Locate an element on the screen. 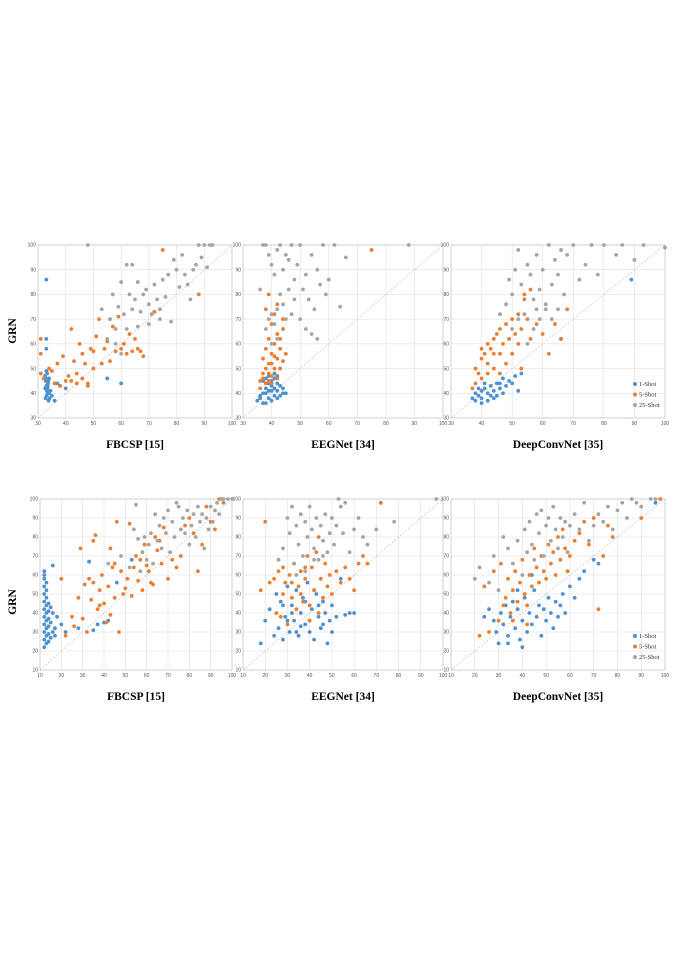  y-tick-label: 10 is located at coordinates (35, 671).